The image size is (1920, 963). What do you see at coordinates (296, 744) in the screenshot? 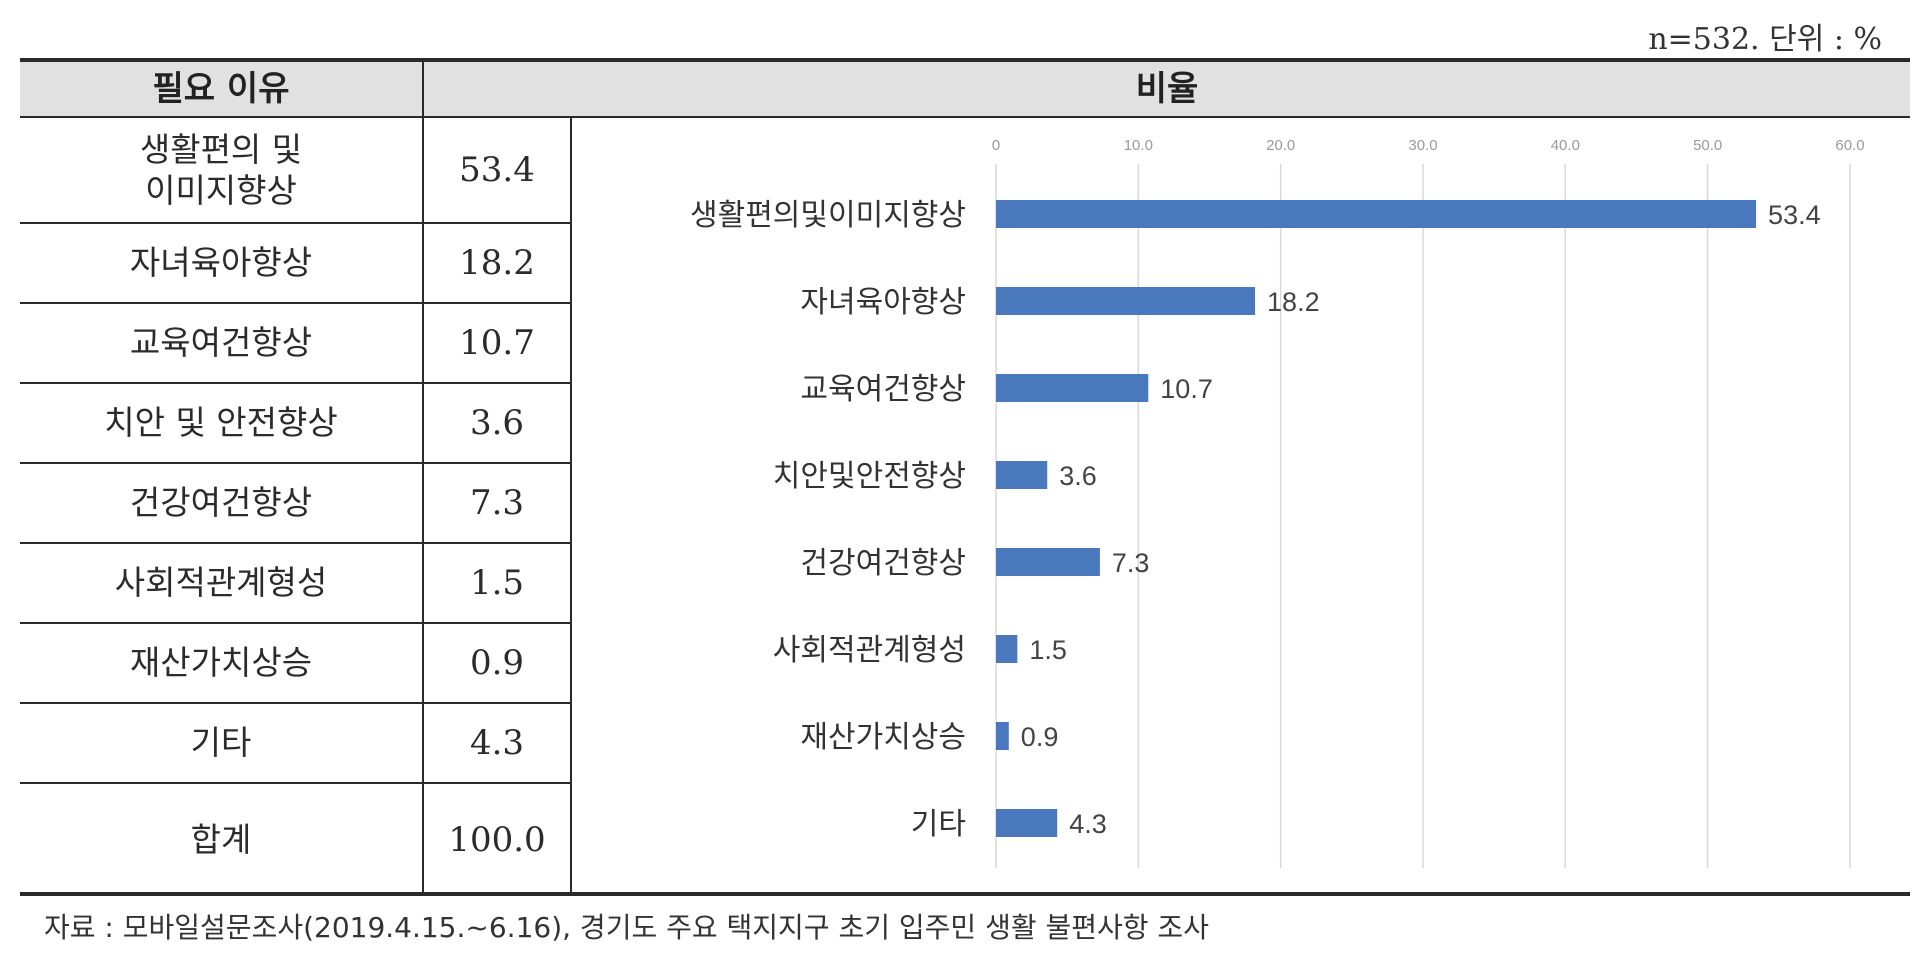
I see `table-row: 기타 4.3` at bounding box center [296, 744].